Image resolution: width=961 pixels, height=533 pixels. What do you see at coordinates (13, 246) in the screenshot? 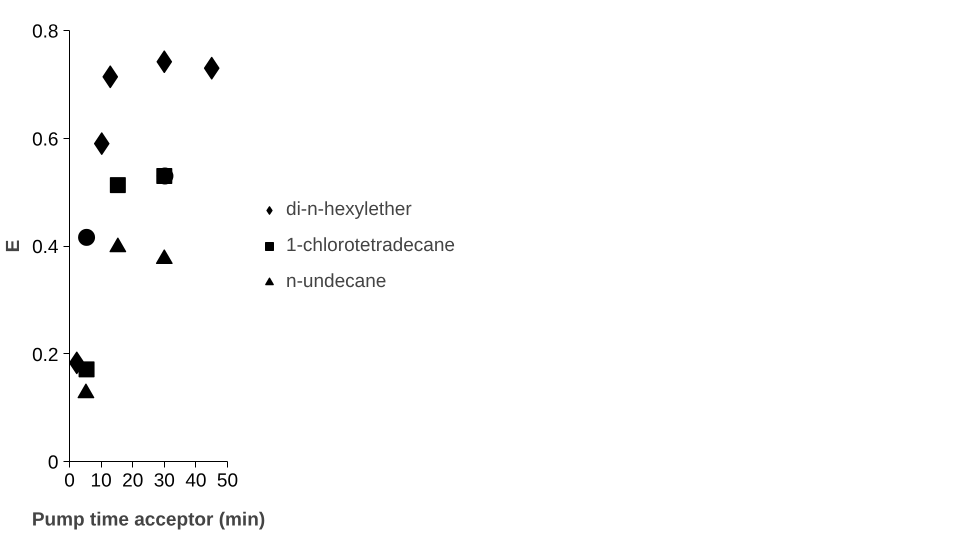
I see `y-axis-title: E` at bounding box center [13, 246].